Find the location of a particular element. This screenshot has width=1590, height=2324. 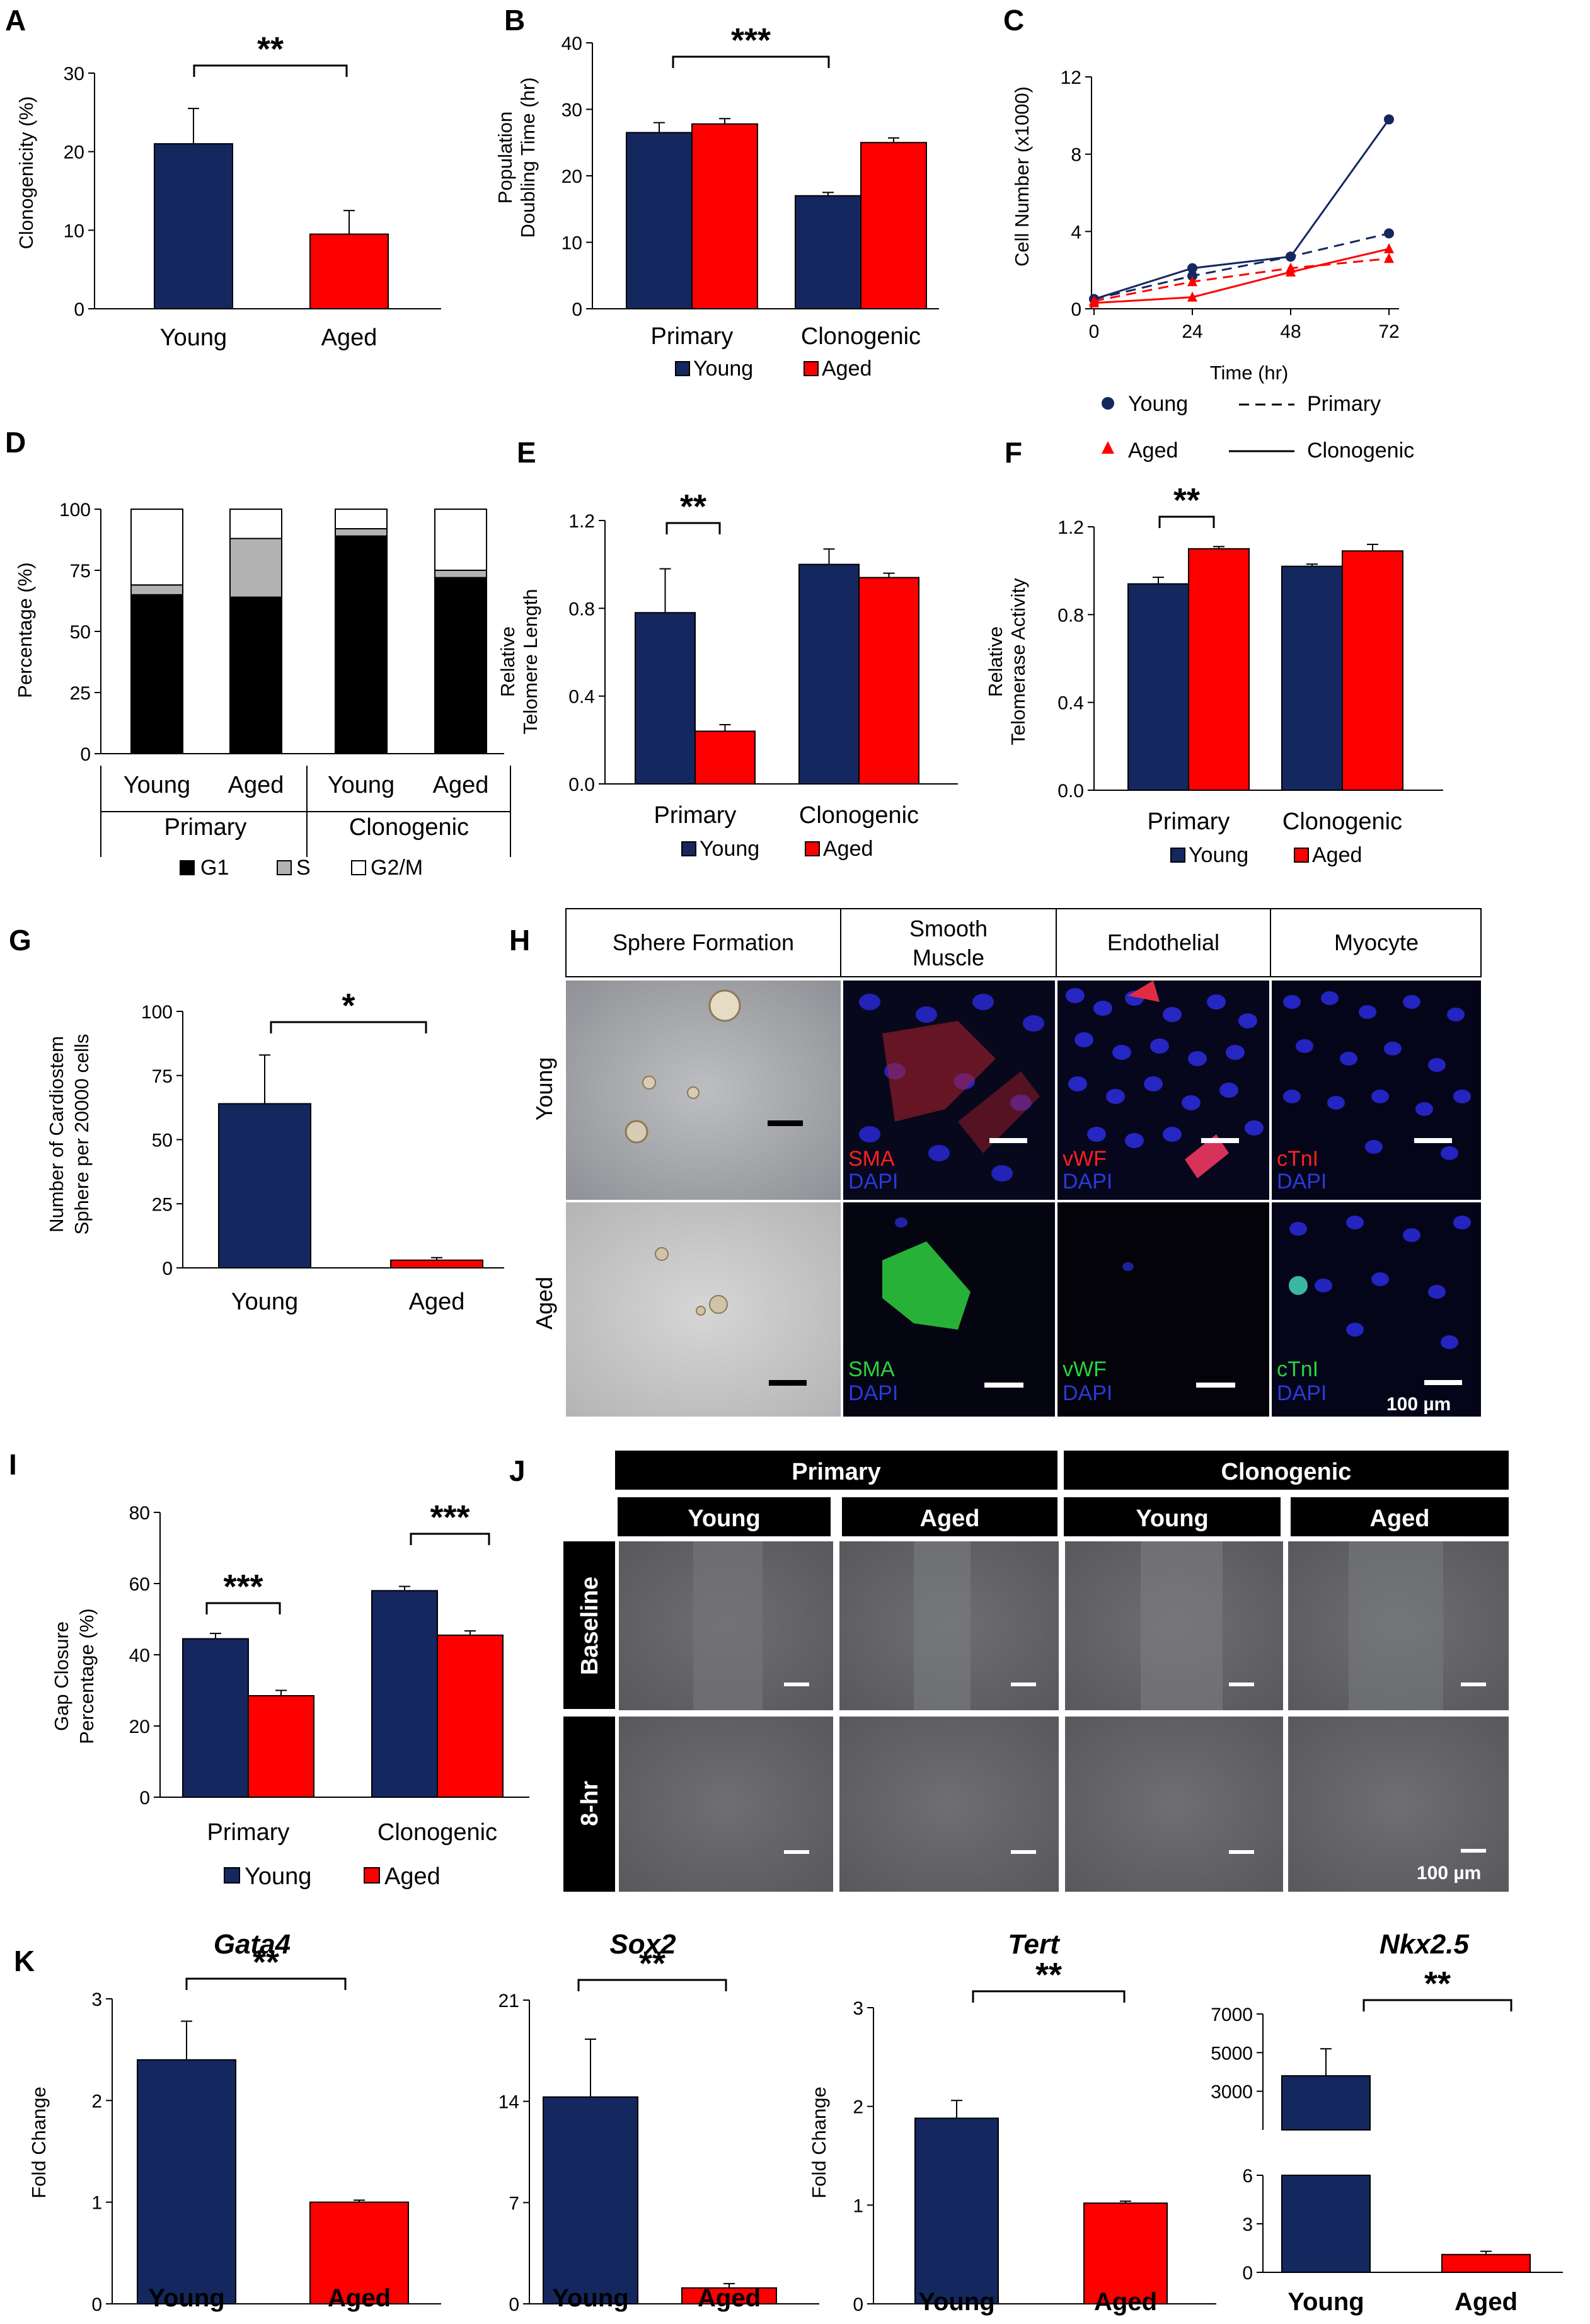

legend-c-aged-marker is located at coordinates (1108, 448).